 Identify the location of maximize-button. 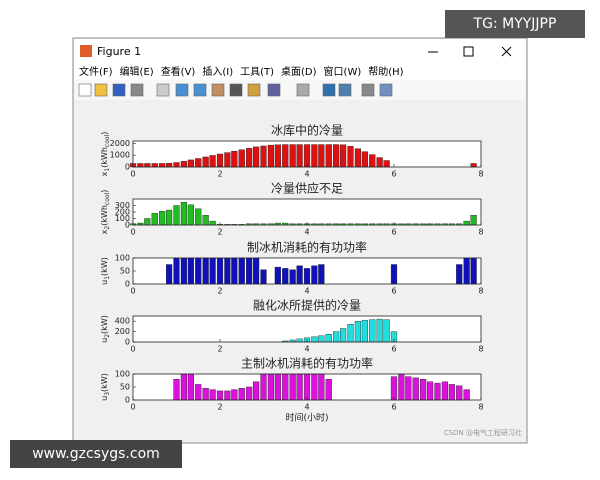
(468, 51).